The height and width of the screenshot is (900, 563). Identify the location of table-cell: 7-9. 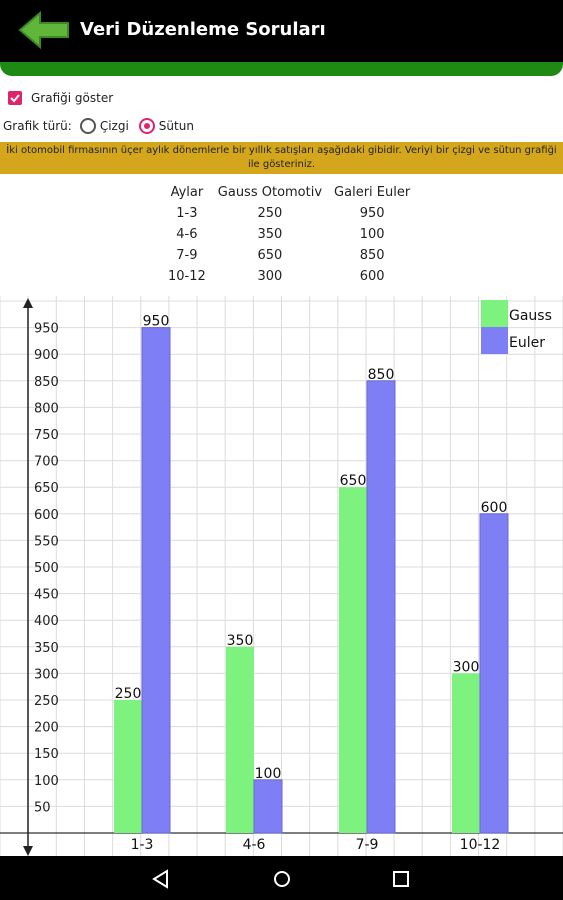
(187, 255).